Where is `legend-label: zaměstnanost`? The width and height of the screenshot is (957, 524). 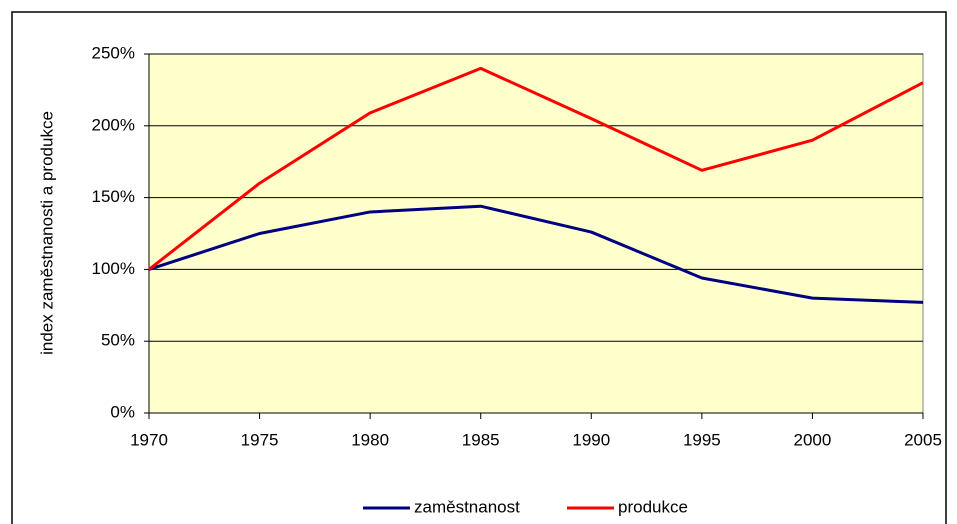 legend-label: zaměstnanost is located at coordinates (467, 506).